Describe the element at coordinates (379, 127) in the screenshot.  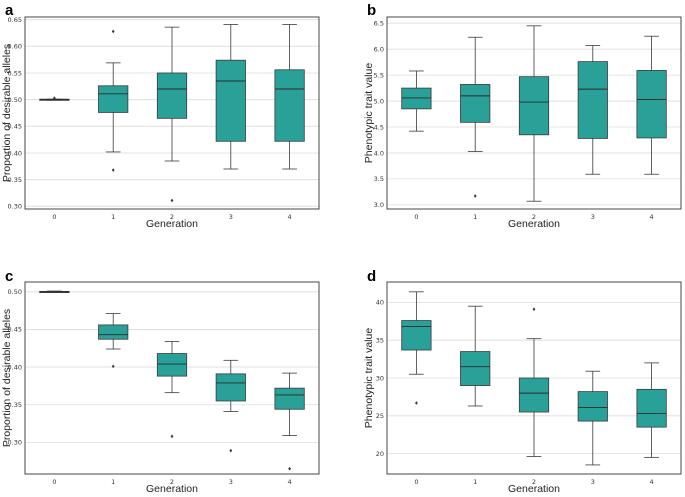
I see `chart-b-ytick-label: 4.5` at that location.